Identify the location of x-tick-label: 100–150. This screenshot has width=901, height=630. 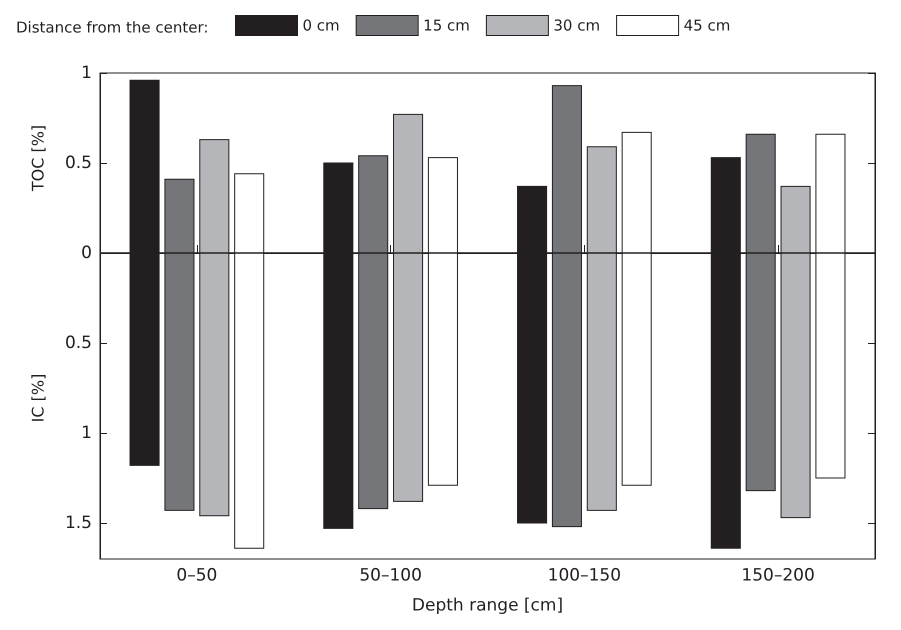
(585, 576).